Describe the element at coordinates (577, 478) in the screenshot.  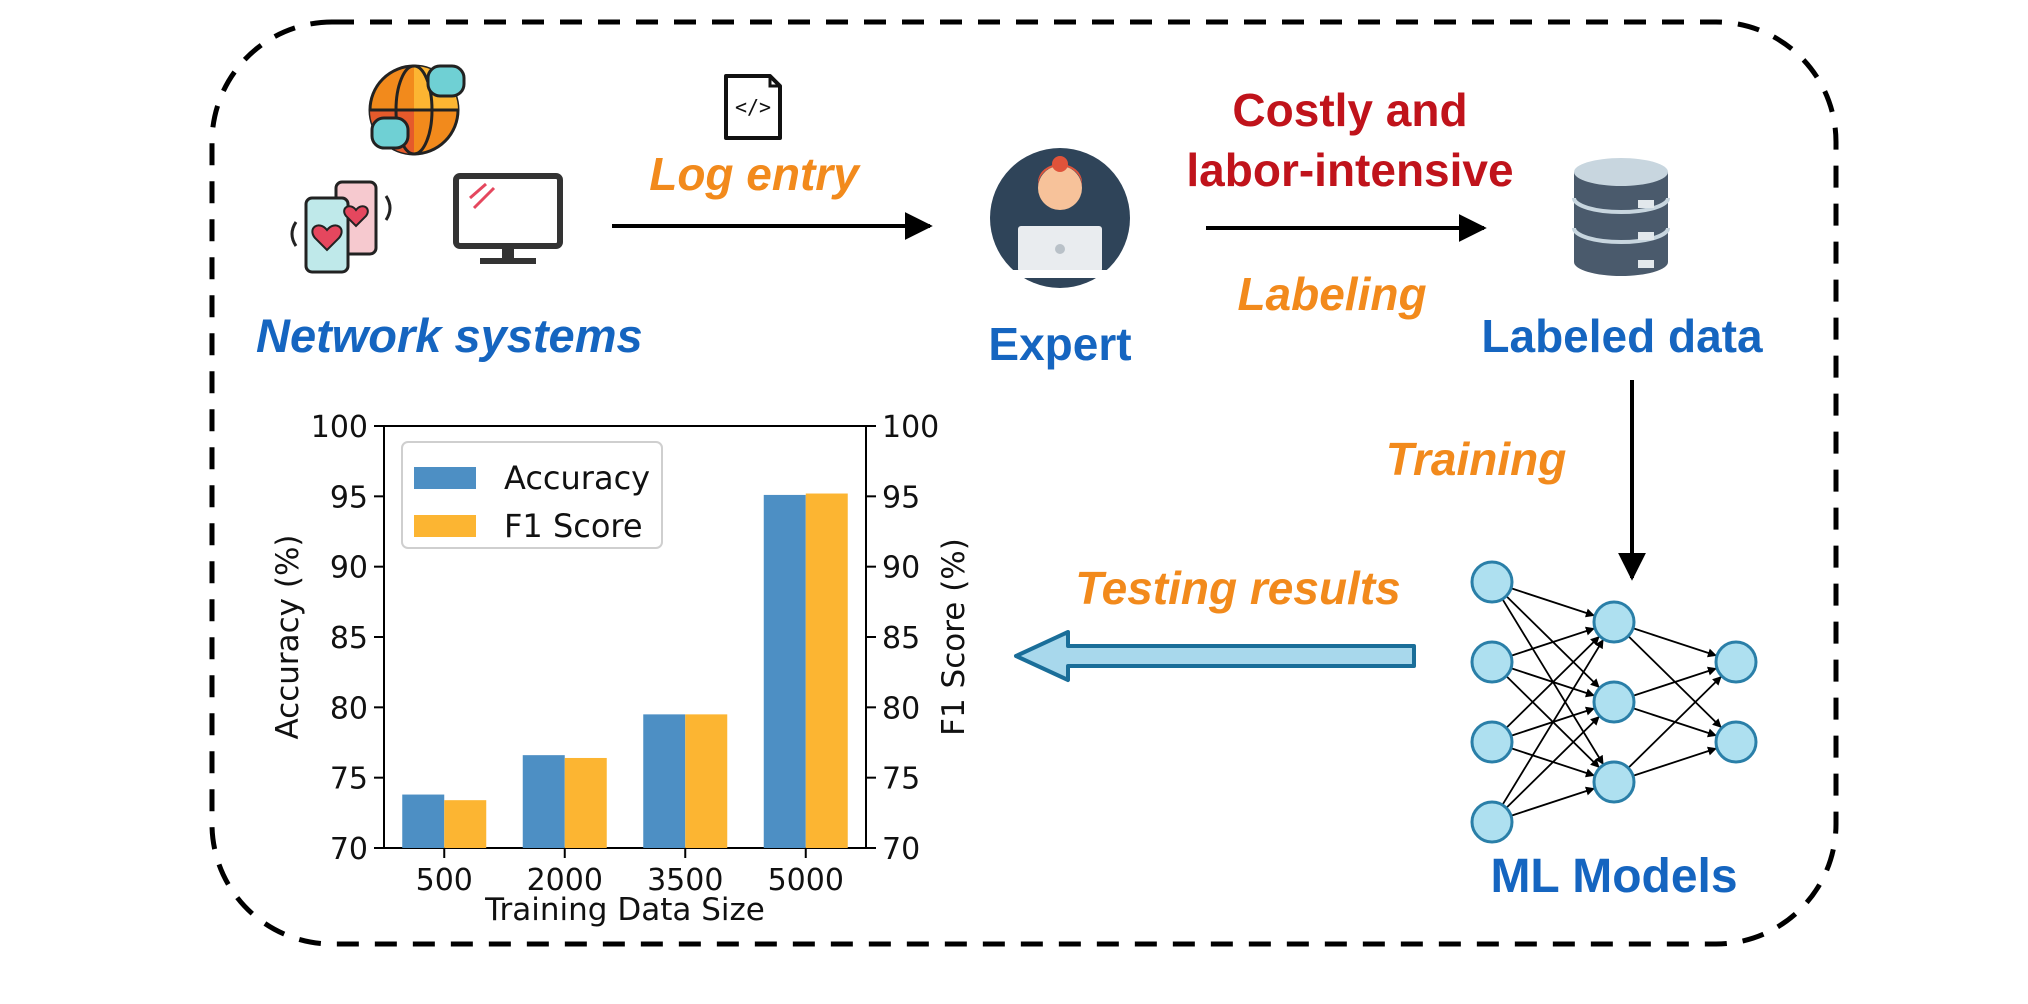
I see `legend-label: Accuracy` at that location.